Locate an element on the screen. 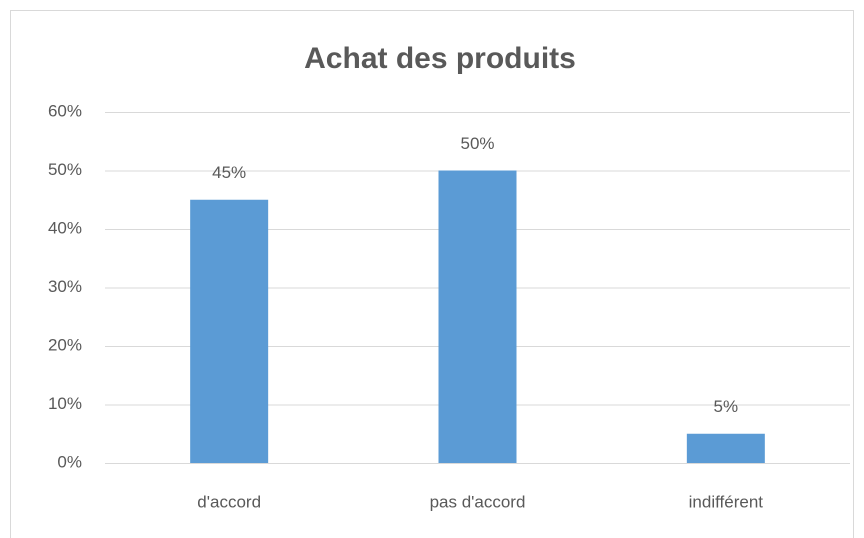 This screenshot has height=538, width=864. x-tick-label: d'accord is located at coordinates (229, 501).